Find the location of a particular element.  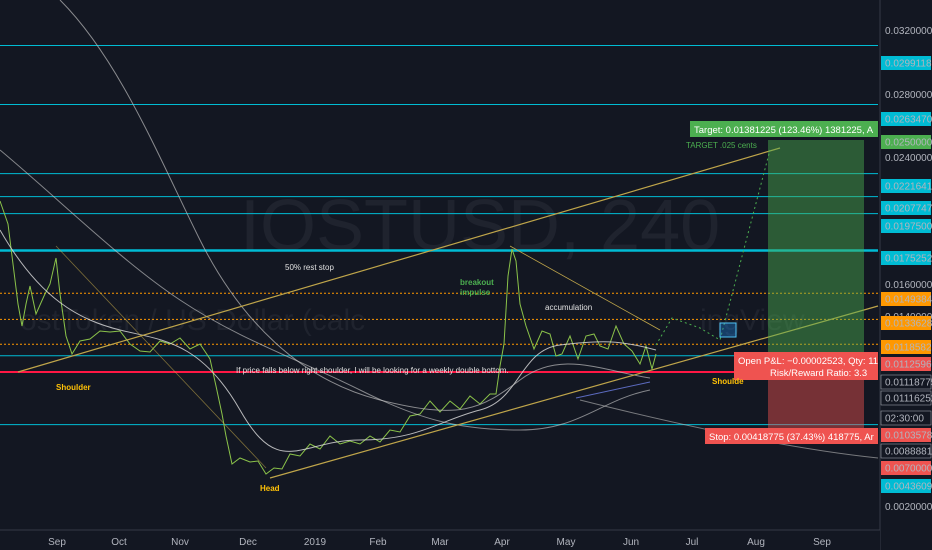

stop-label-box is located at coordinates (791, 436).